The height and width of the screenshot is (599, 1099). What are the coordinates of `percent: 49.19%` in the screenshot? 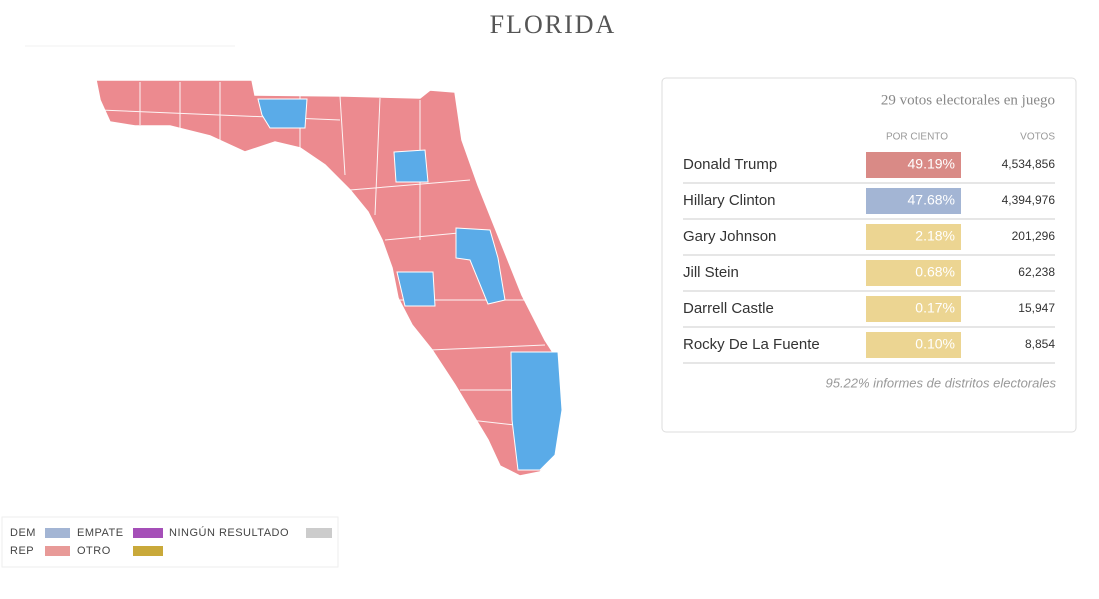 It's located at (931, 164).